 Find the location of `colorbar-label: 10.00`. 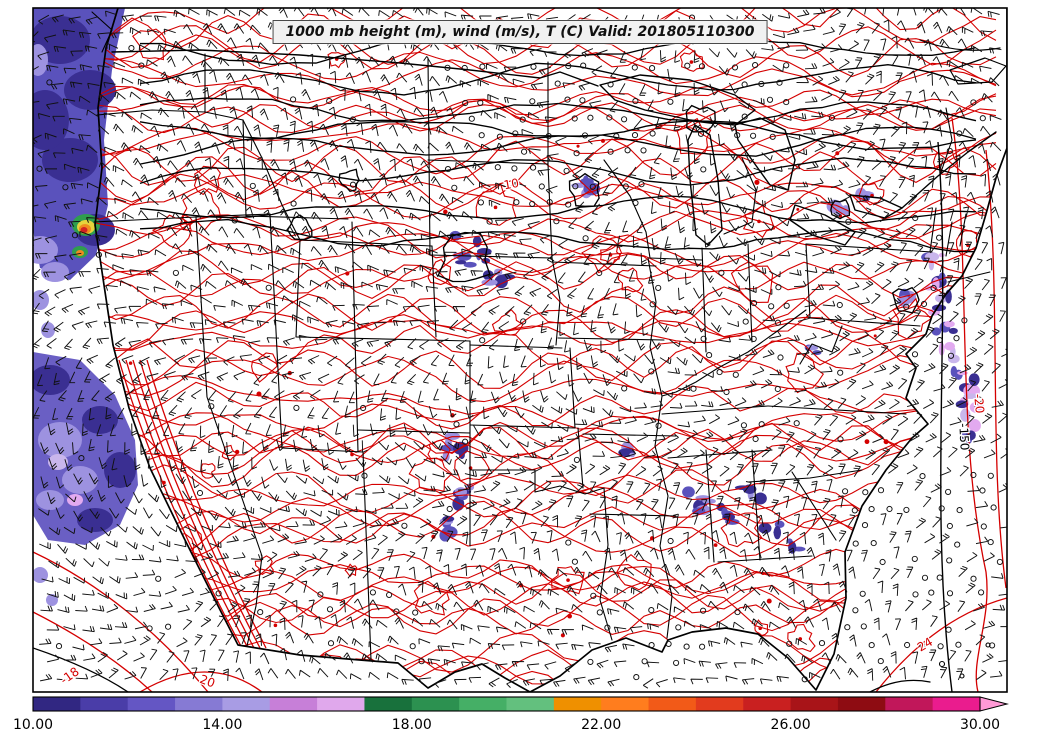

colorbar-label: 10.00 is located at coordinates (33, 725).